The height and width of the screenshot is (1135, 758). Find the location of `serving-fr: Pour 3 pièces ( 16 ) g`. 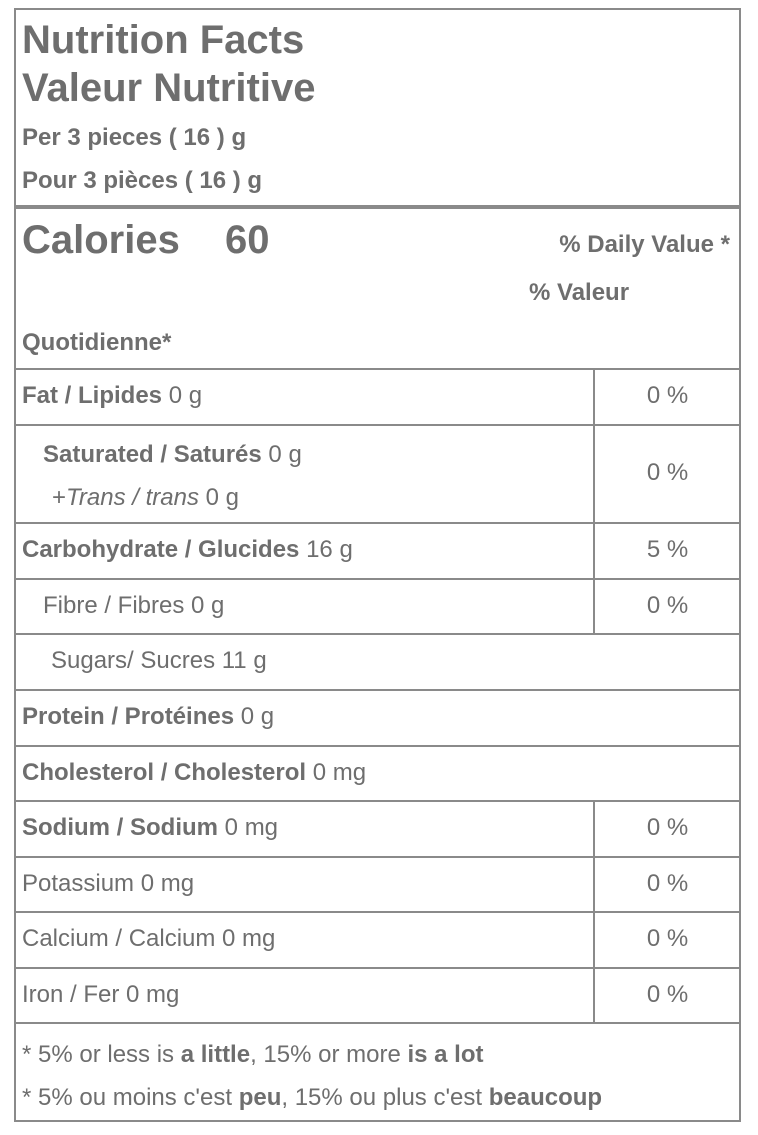

serving-fr: Pour 3 pièces ( 16 ) g is located at coordinates (142, 180).